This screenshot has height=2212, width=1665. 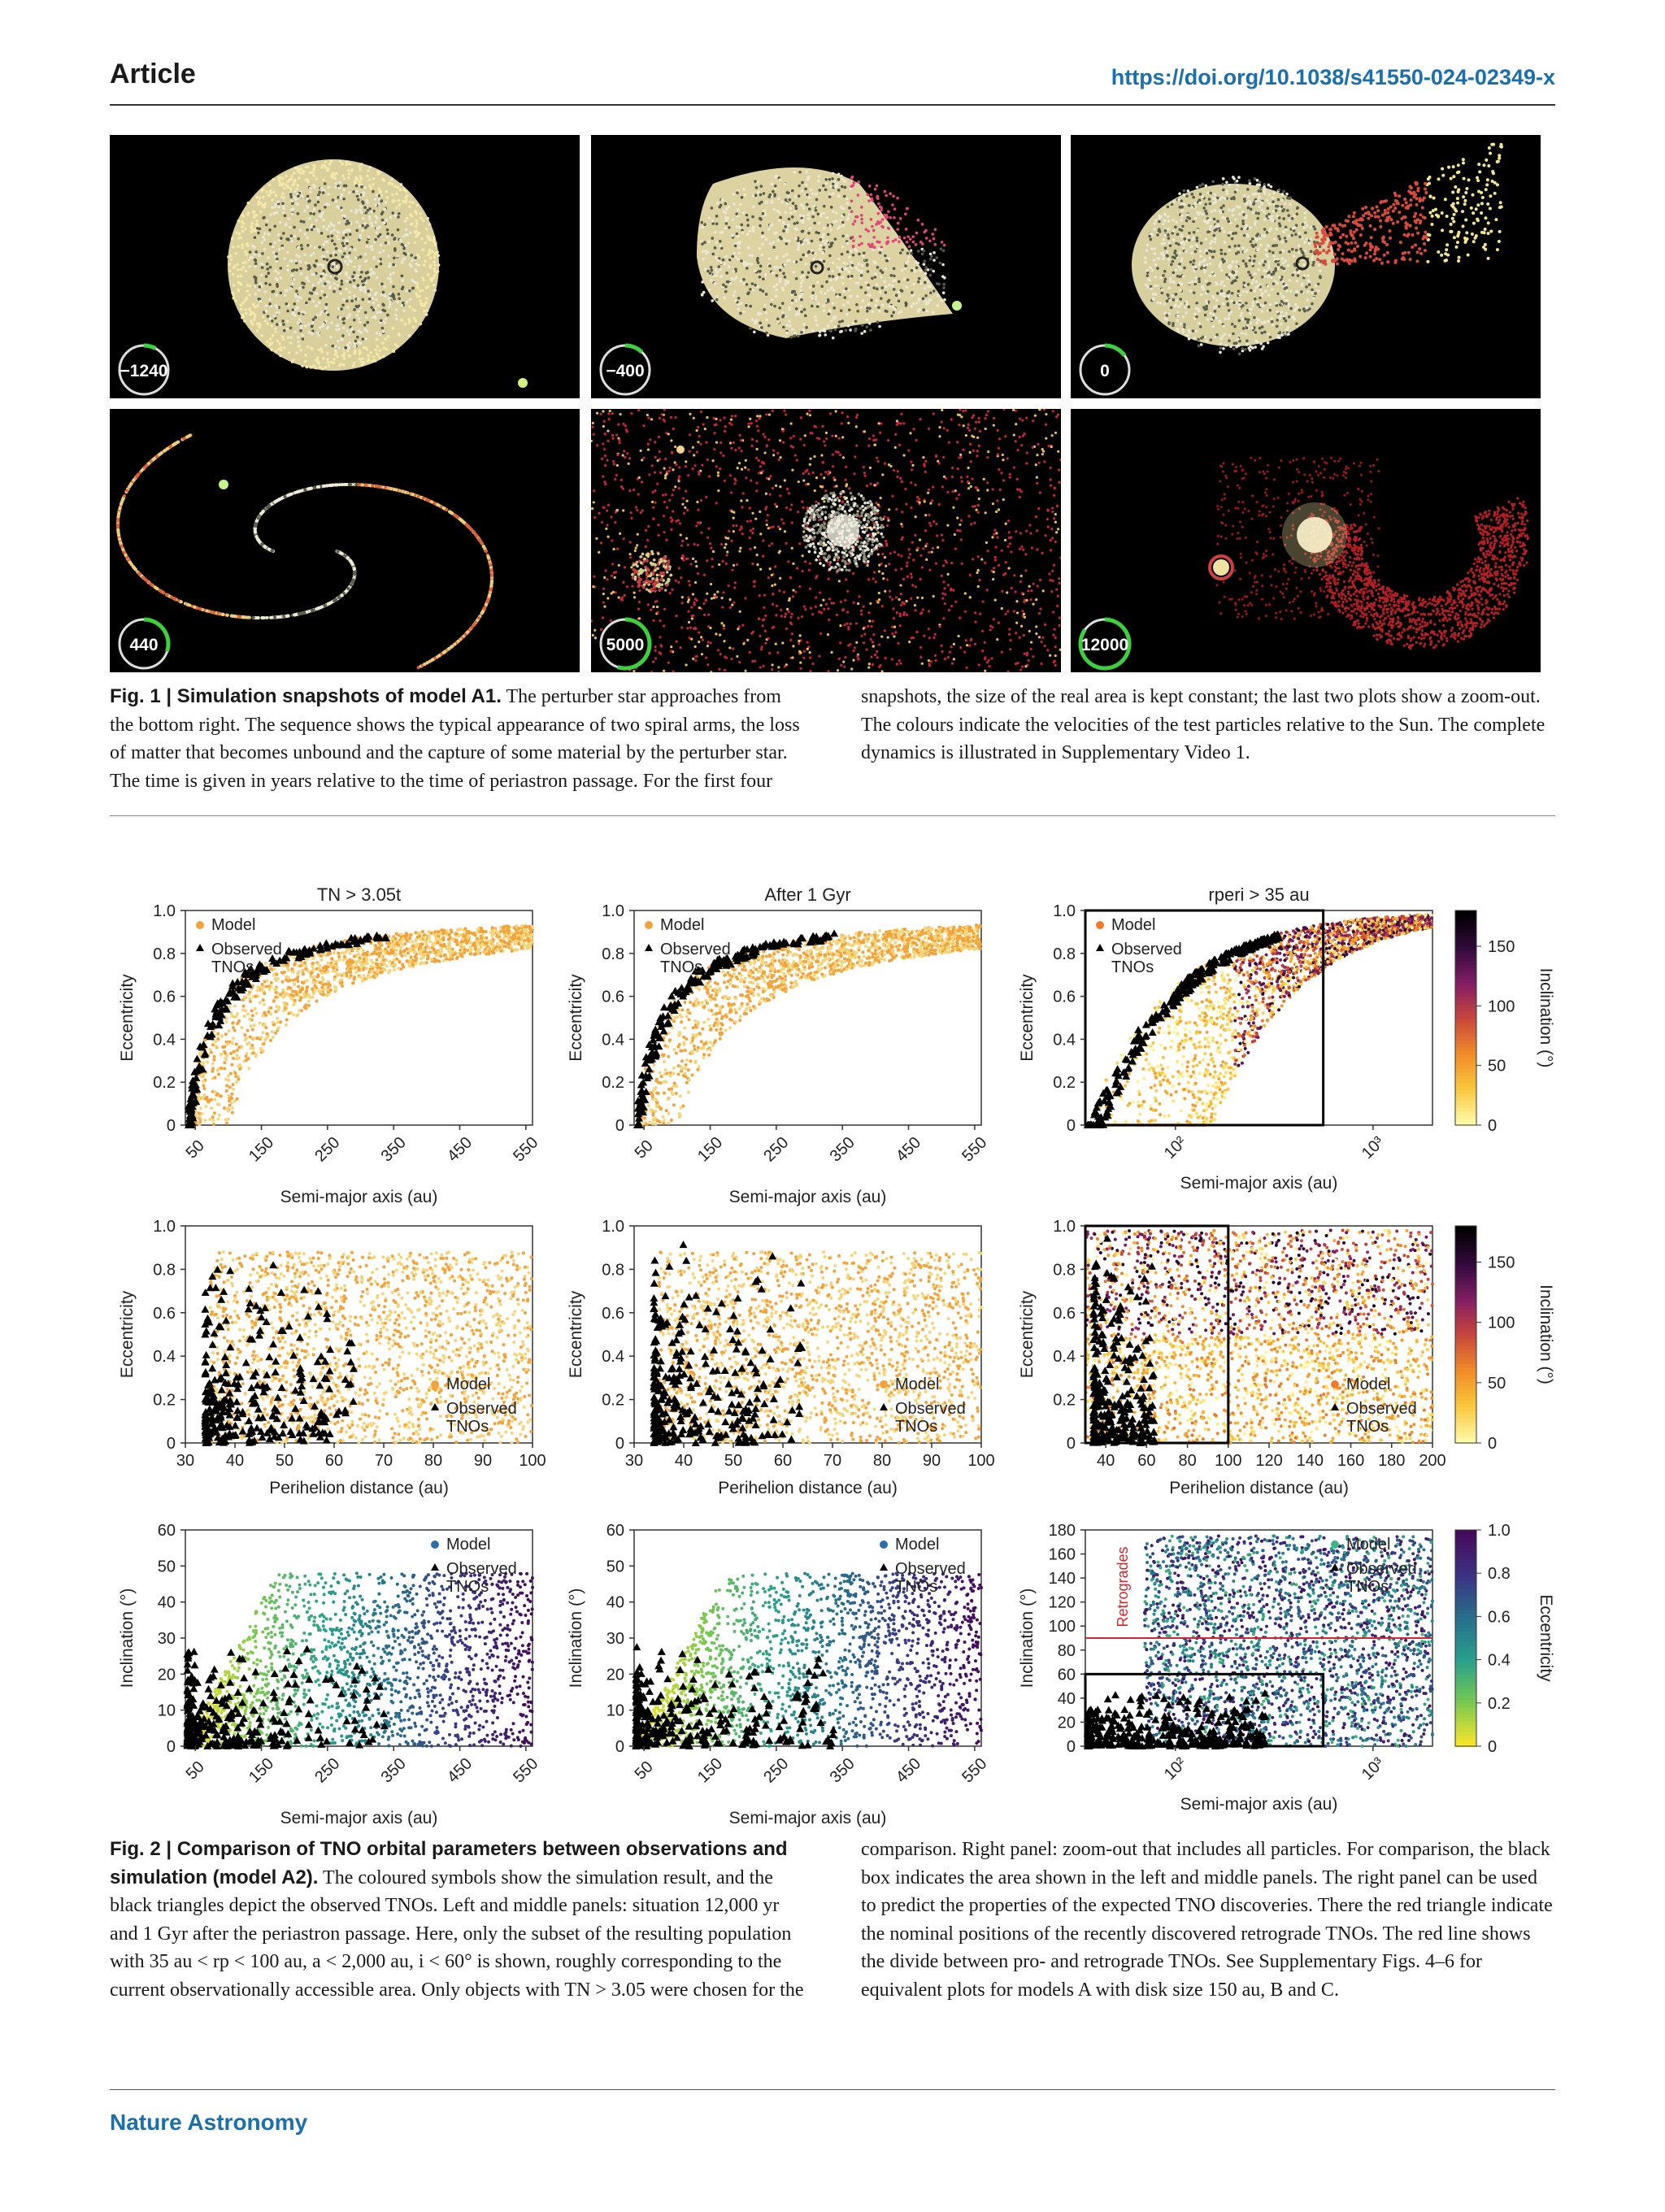 What do you see at coordinates (1268, 1461) in the screenshot?
I see `x-tick-label: 120` at bounding box center [1268, 1461].